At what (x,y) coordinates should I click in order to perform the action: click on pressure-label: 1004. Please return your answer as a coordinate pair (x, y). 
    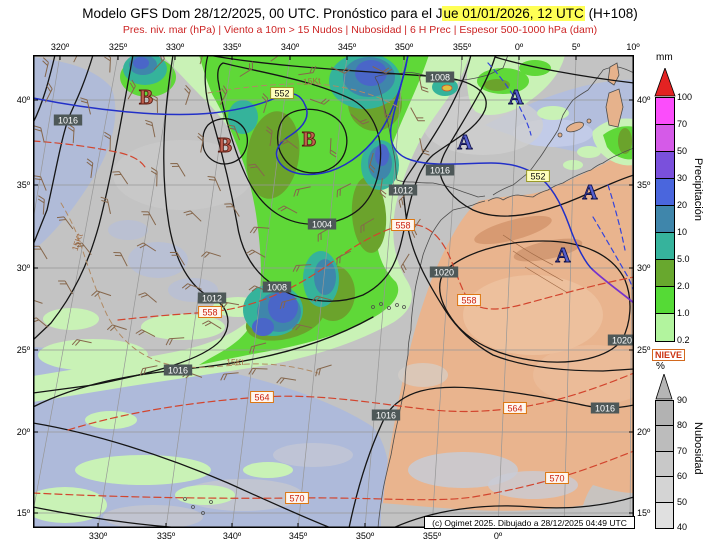
    Looking at the image, I should click on (322, 224).